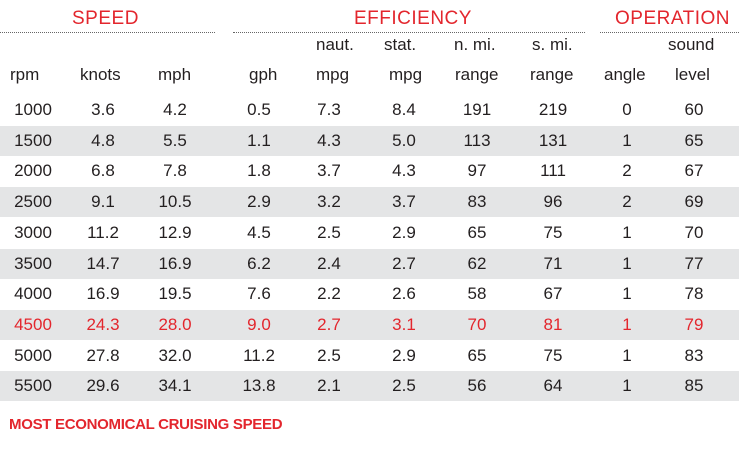 The height and width of the screenshot is (459, 739). Describe the element at coordinates (553, 294) in the screenshot. I see `cell-smi-range: 67` at that location.